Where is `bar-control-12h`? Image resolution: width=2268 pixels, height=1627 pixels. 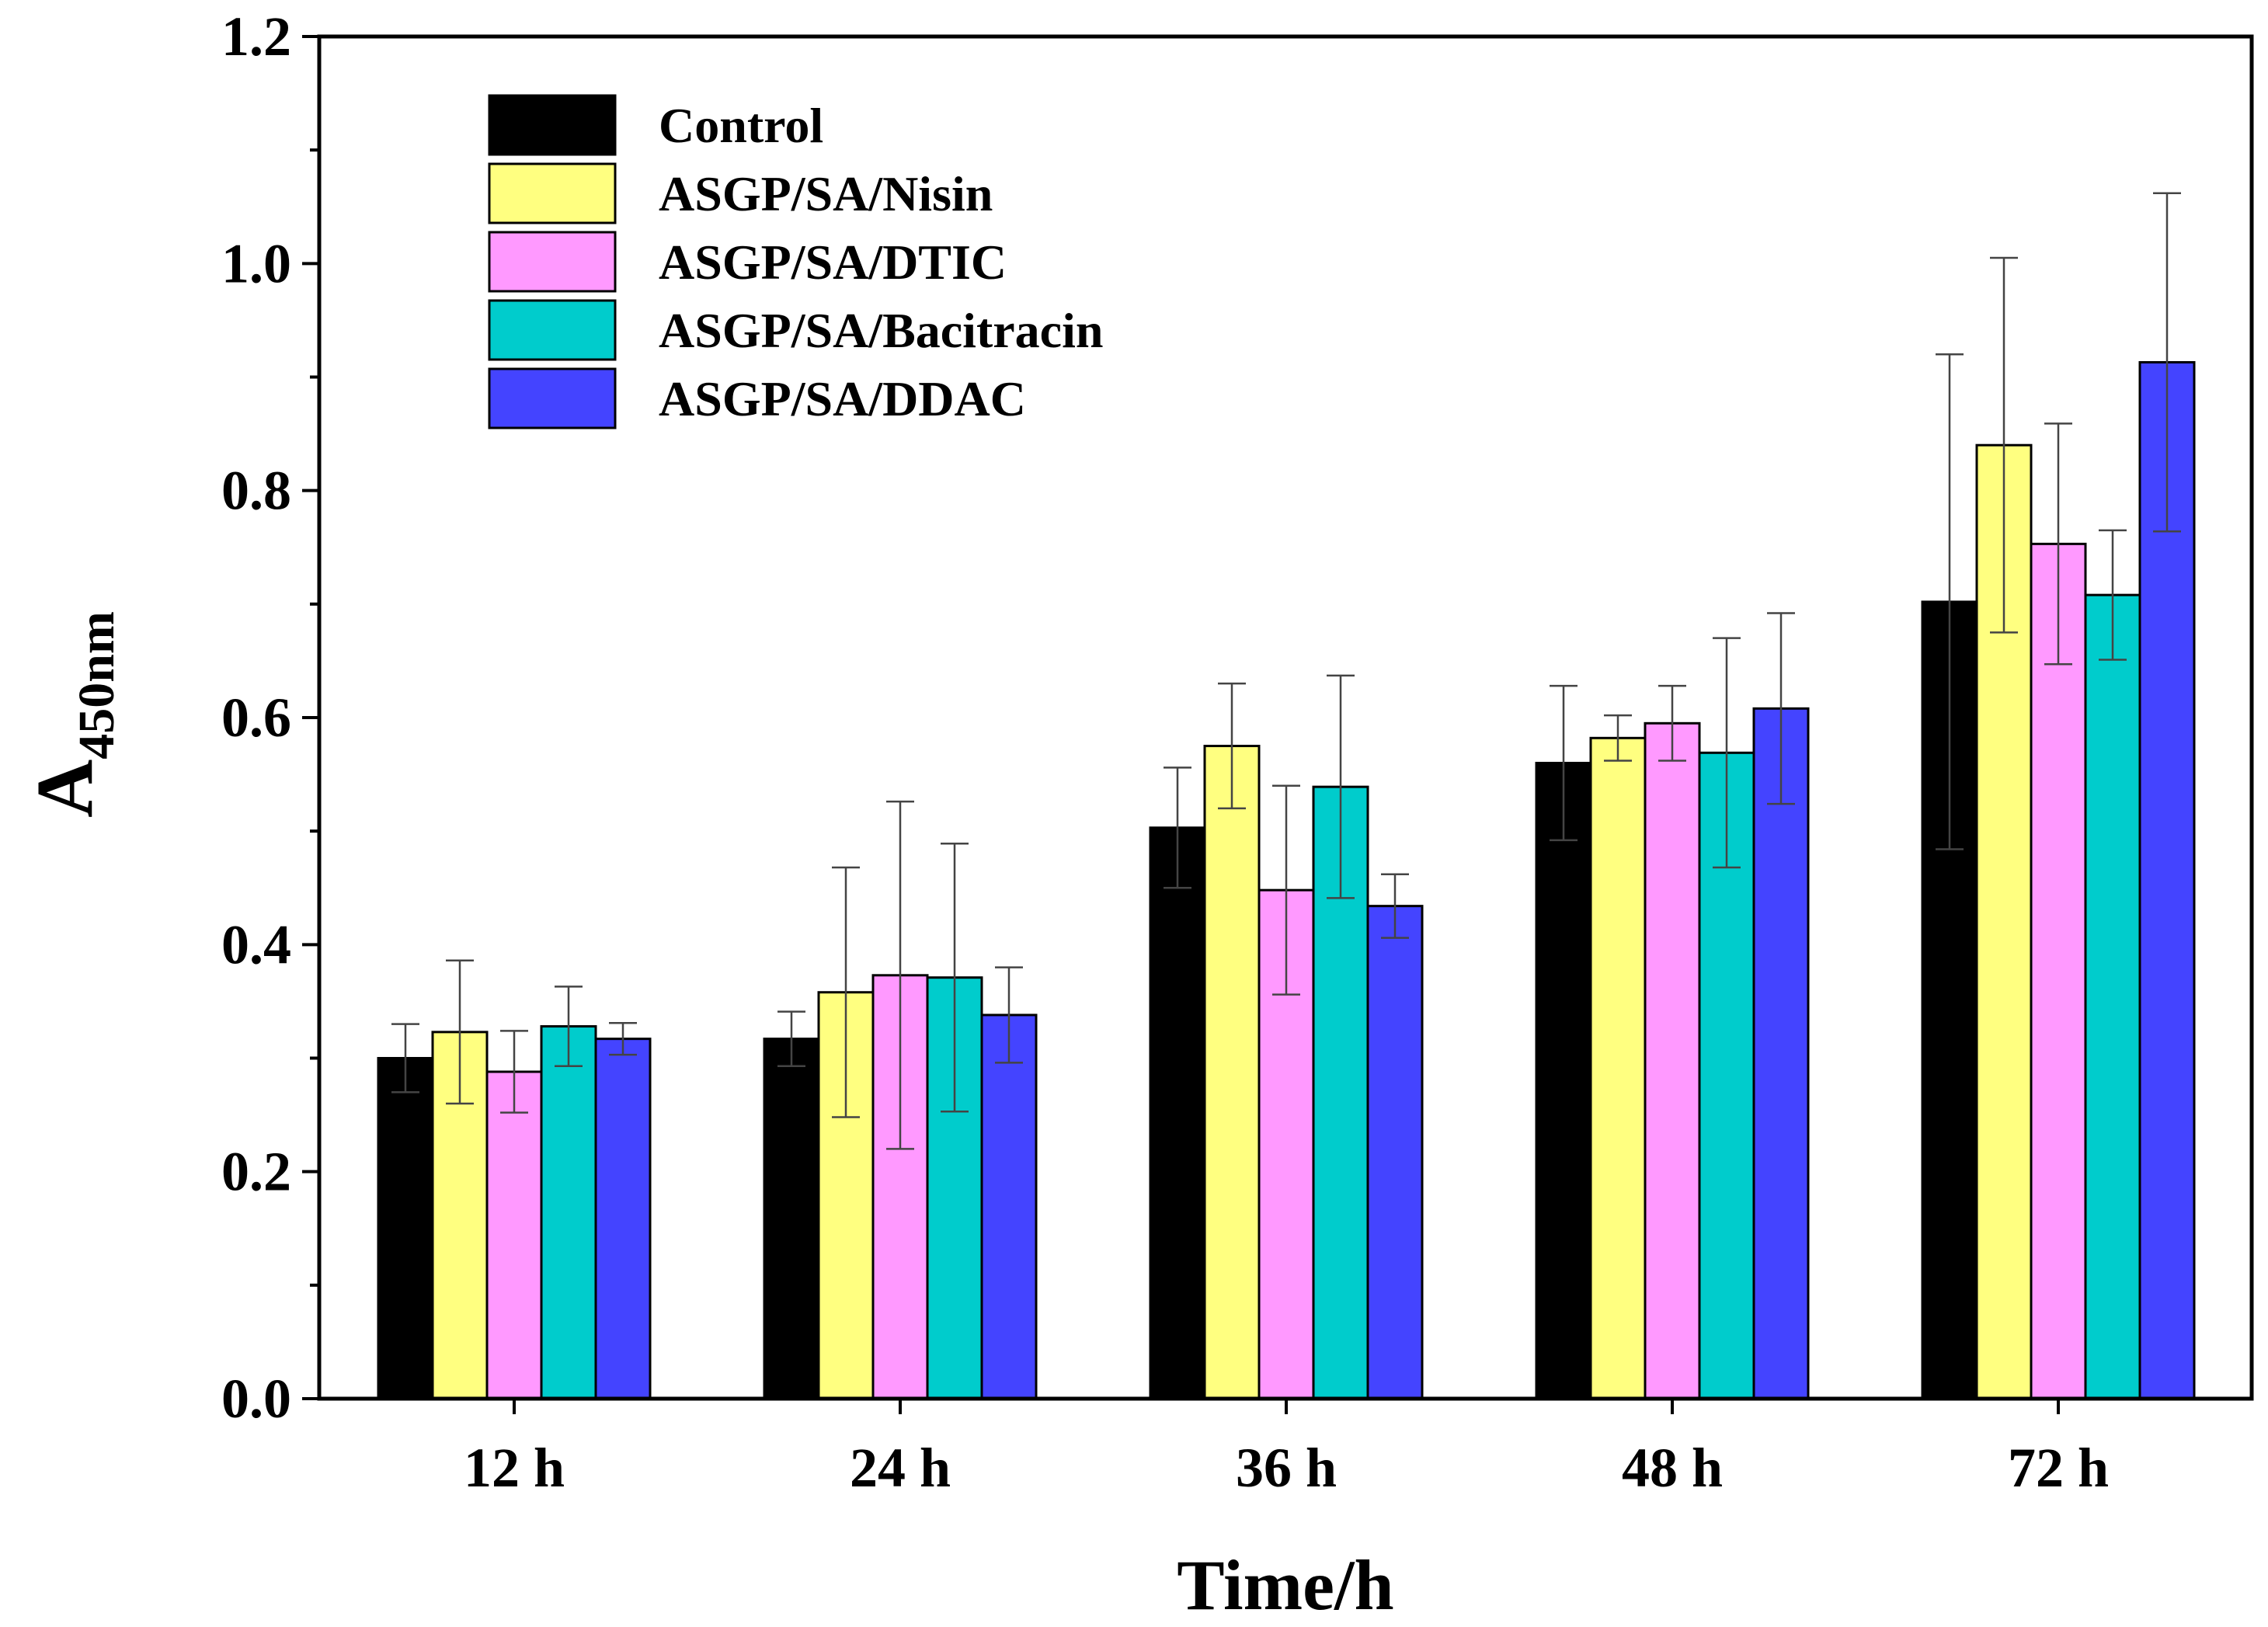 bar-control-12h is located at coordinates (405, 1228).